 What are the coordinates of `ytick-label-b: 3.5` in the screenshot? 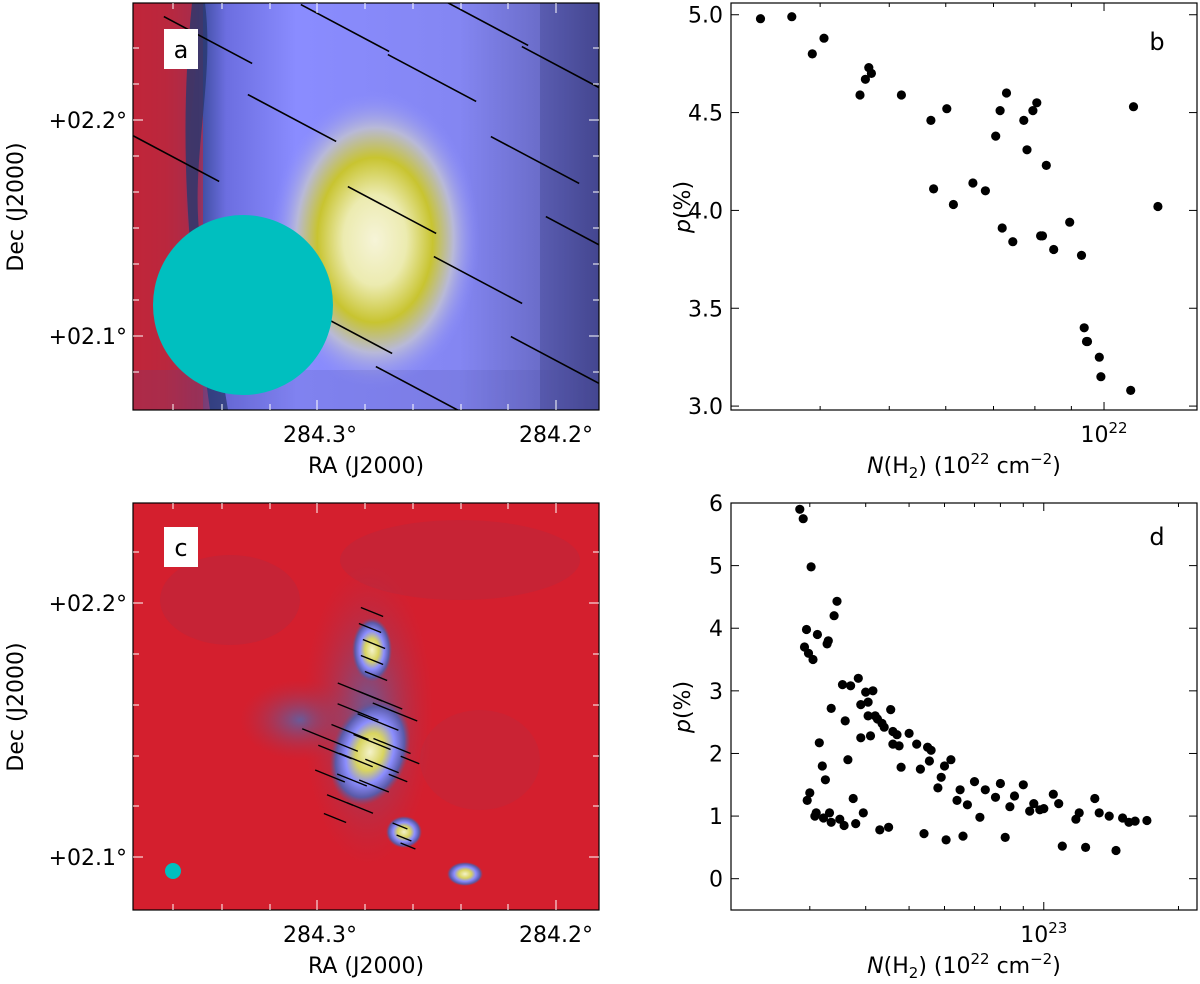 It's located at (705, 309).